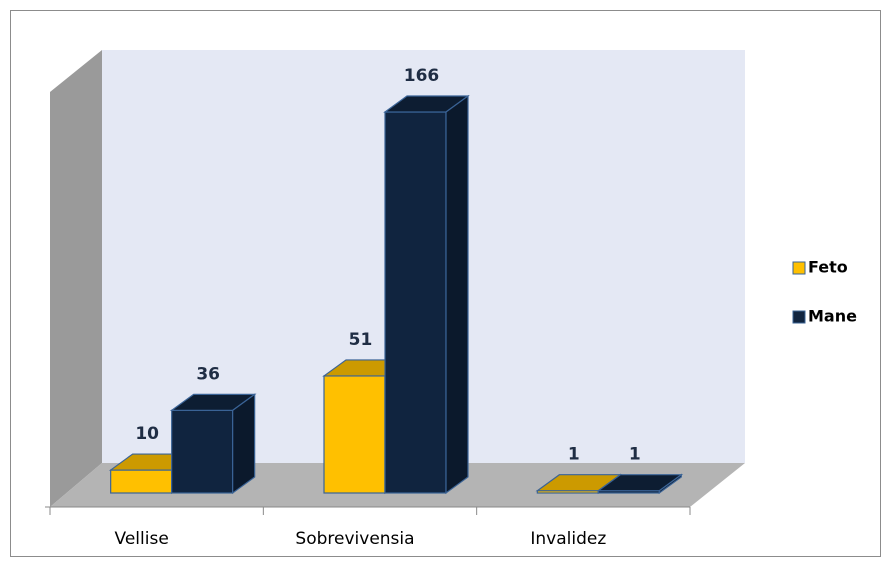  What do you see at coordinates (361, 340) in the screenshot?
I see `data-label: 51` at bounding box center [361, 340].